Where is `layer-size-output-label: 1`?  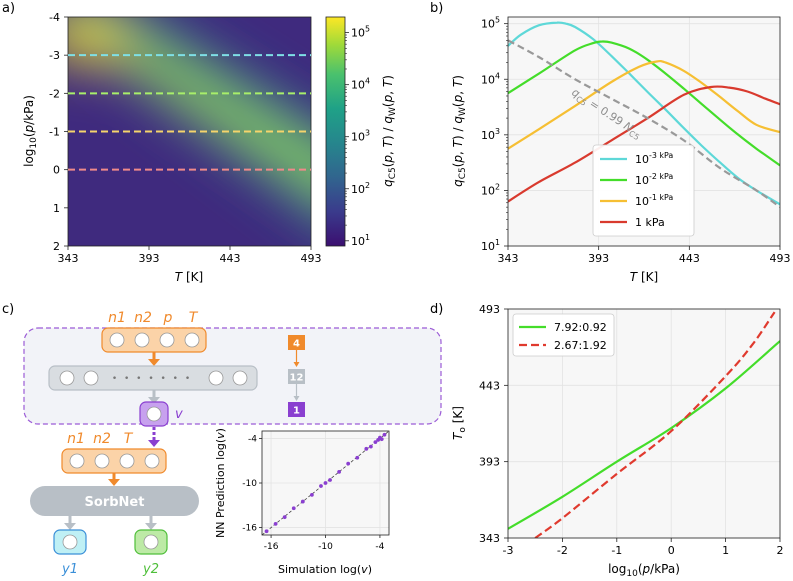 layer-size-output-label: 1 is located at coordinates (296, 411).